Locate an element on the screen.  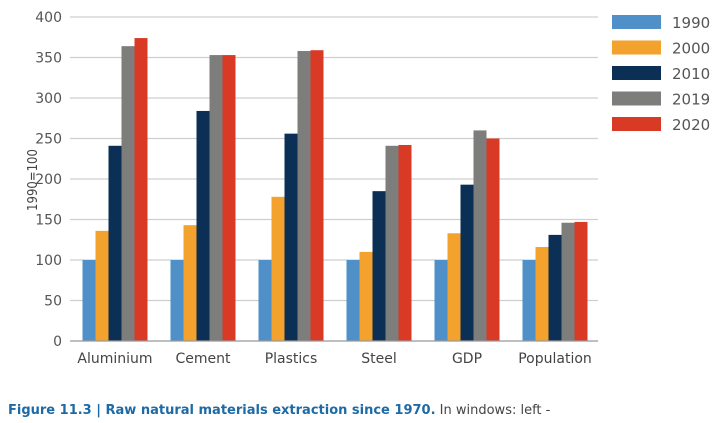
y-tick-label: 250 is located at coordinates (48, 140).